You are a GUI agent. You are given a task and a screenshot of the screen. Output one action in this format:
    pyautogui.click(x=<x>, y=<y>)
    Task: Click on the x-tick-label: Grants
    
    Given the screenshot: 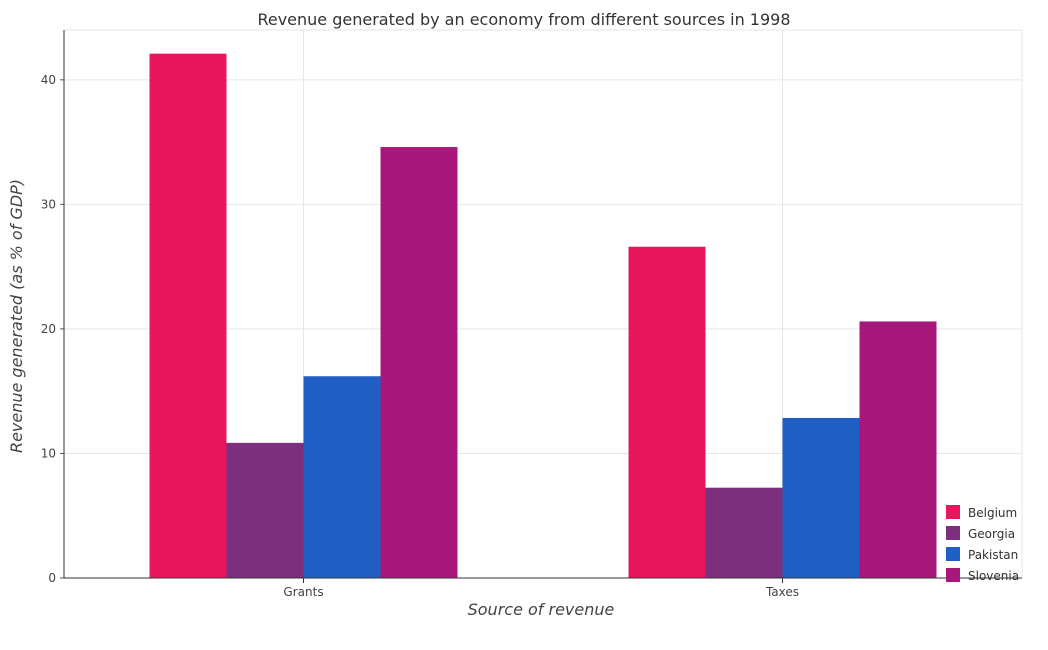 What is the action you would take?
    pyautogui.click(x=303, y=592)
    